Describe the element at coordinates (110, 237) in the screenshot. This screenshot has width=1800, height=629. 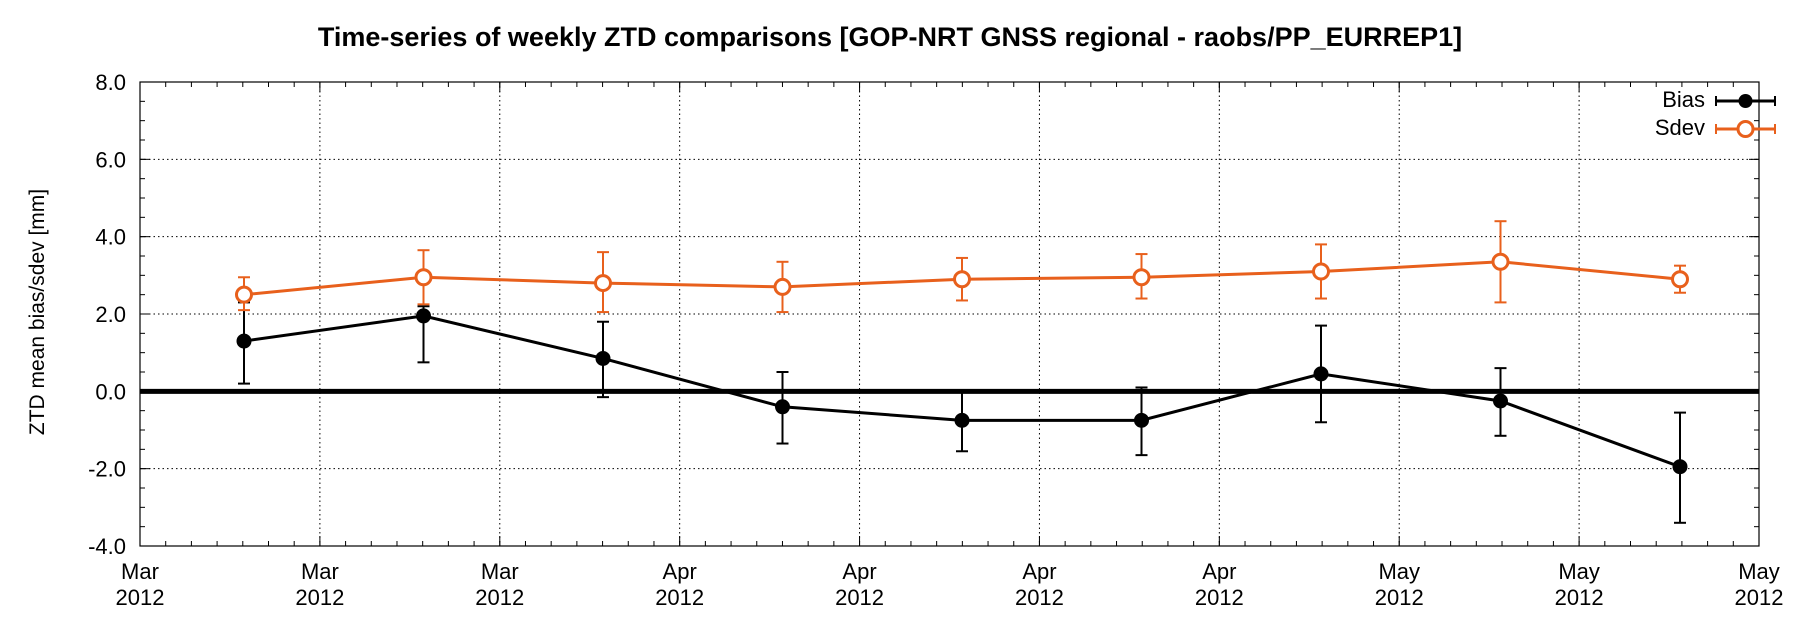
I see `y-tick-label: 4.0` at that location.